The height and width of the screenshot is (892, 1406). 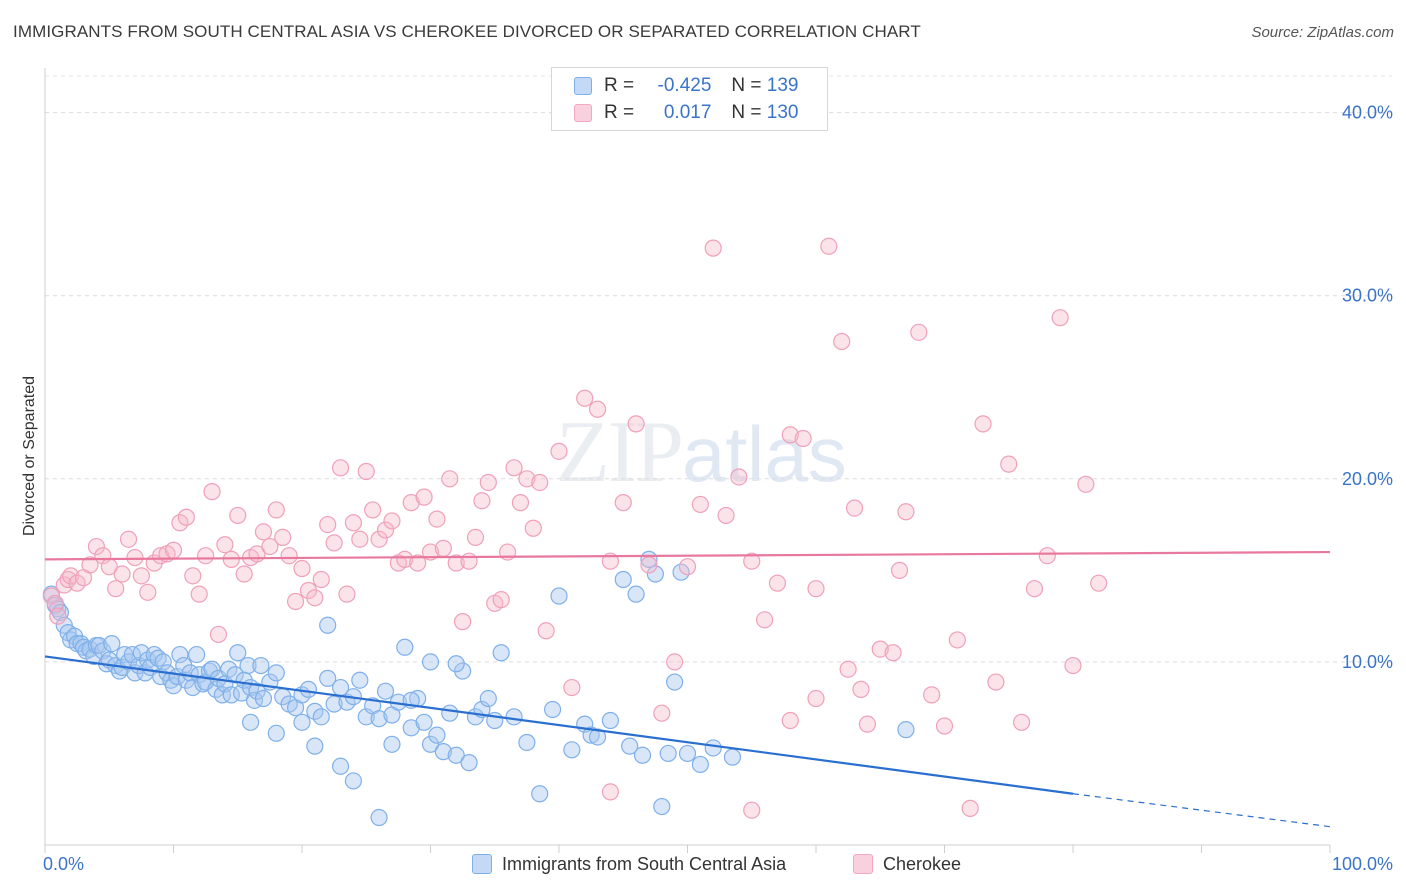 I want to click on watermark-part1: ZIP, so click(x=620, y=452).